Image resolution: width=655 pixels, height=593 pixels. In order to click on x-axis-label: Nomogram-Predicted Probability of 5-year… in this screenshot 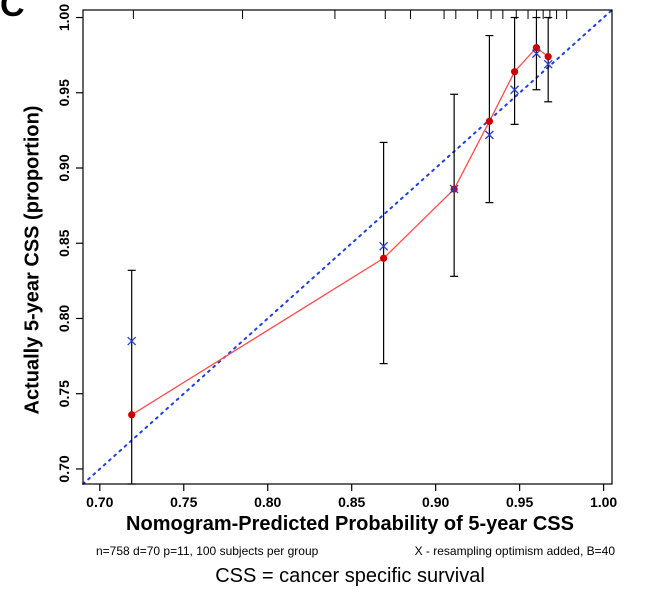, I will do `click(350, 524)`.